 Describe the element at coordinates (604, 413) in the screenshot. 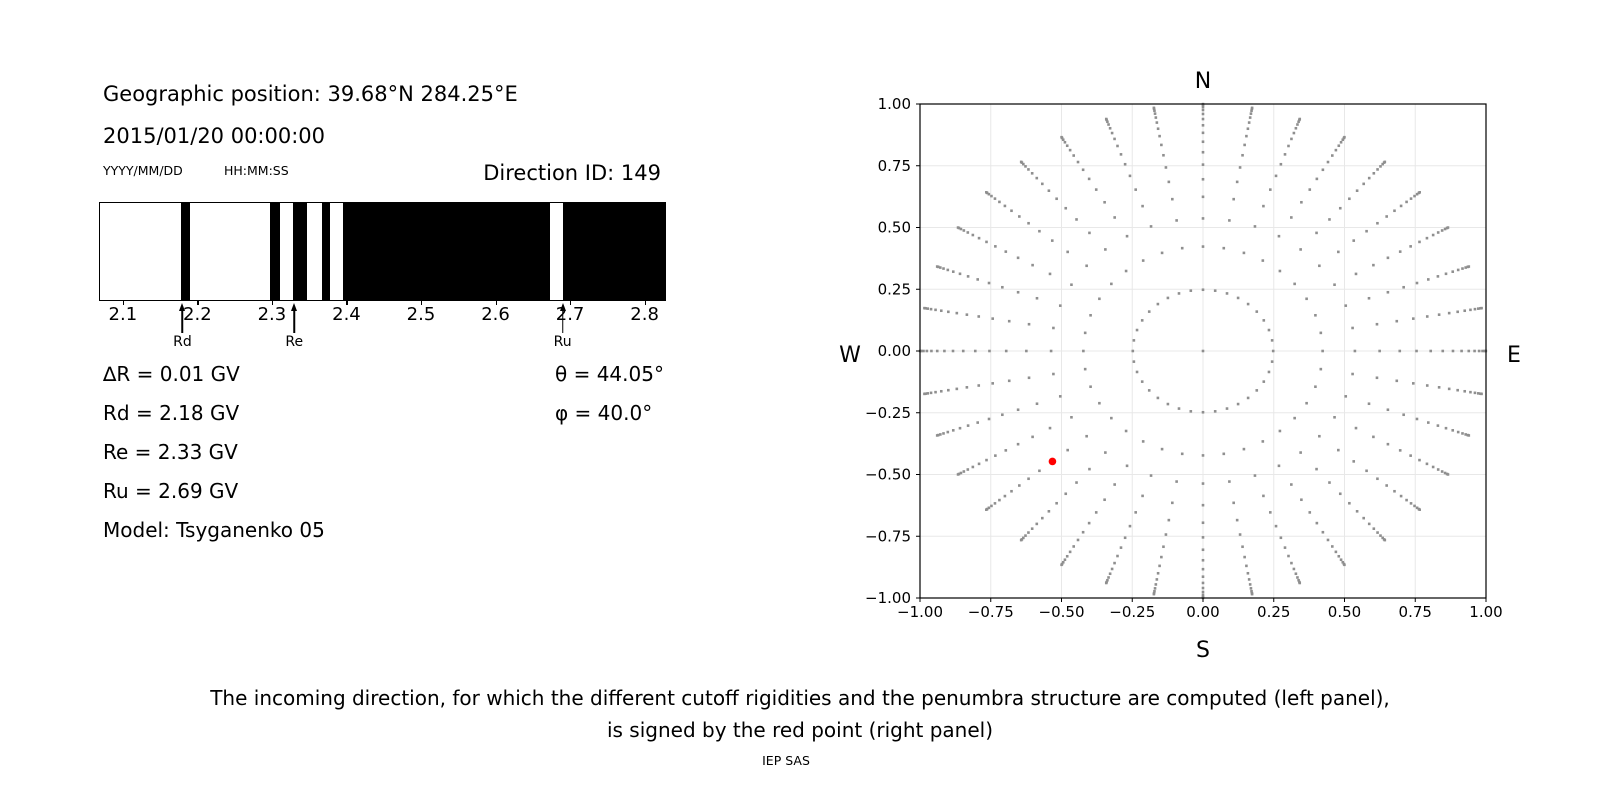

I see `phi-value: φ = 40.0°` at that location.